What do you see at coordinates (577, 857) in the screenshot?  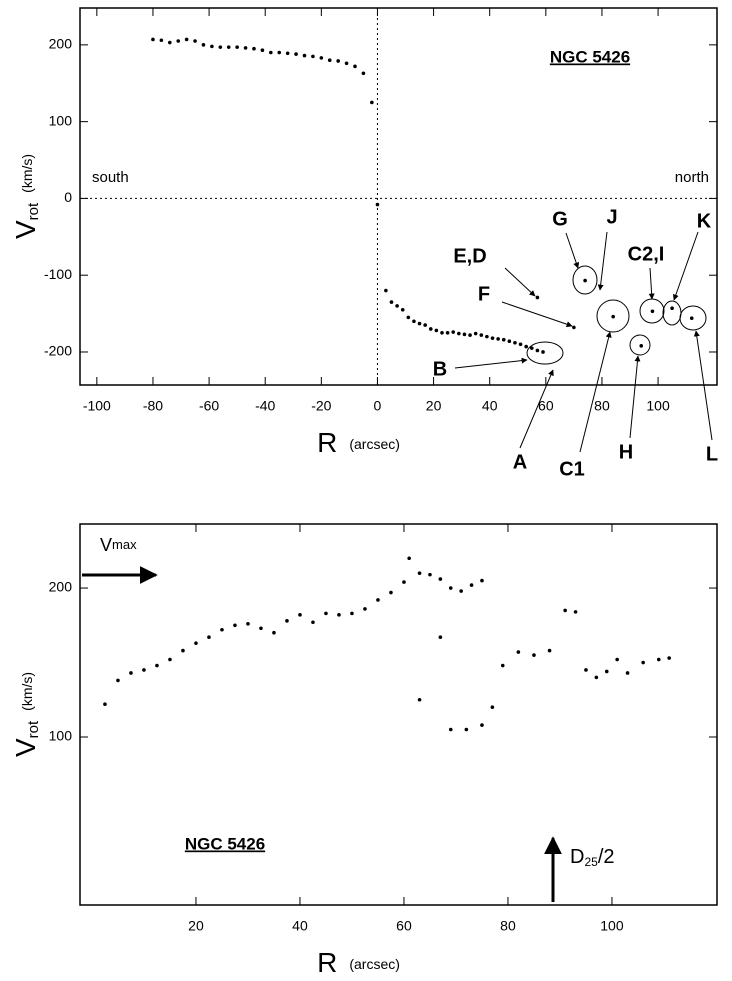 I see `d25-symbol: D` at bounding box center [577, 857].